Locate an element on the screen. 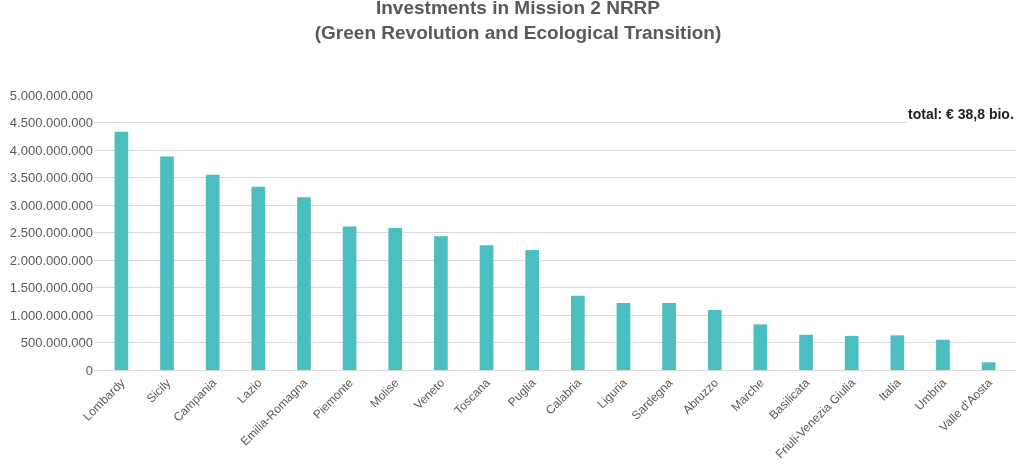 The width and height of the screenshot is (1036, 471). y-tick-label: 2.500.000.000 is located at coordinates (51, 233).